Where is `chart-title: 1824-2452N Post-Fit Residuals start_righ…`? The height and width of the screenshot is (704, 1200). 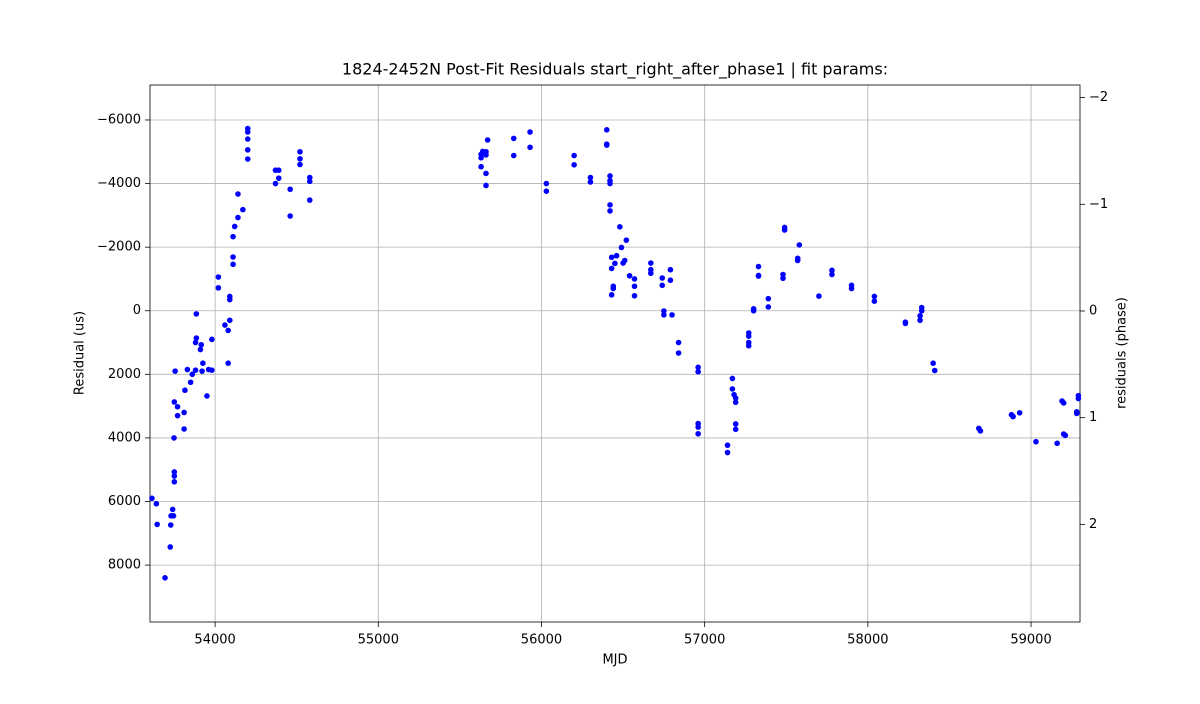 chart-title: 1824-2452N Post-Fit Residuals start_righ… is located at coordinates (615, 70).